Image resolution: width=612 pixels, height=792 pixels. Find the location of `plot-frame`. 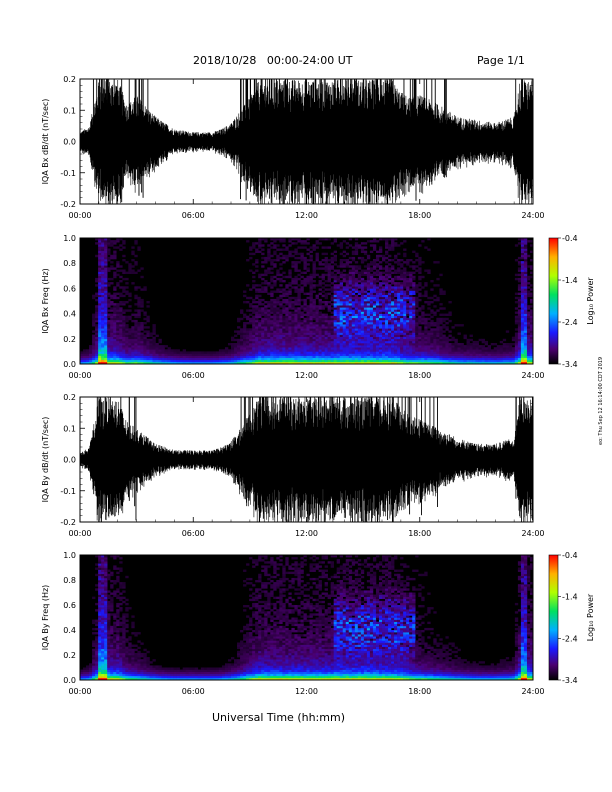

plot-frame is located at coordinates (306, 301).